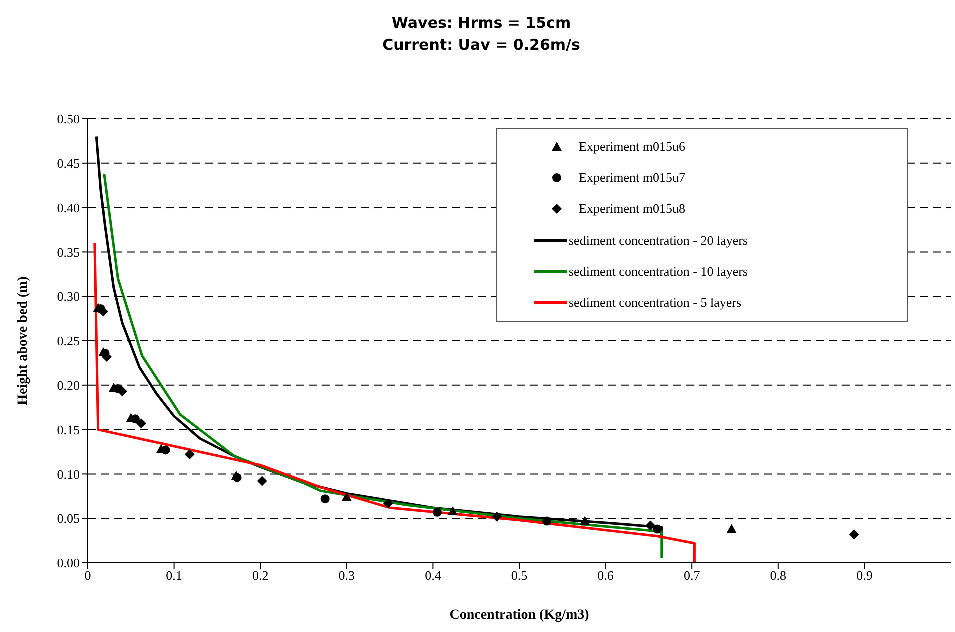  I want to click on y-tick-label: 0.05, so click(68, 518).